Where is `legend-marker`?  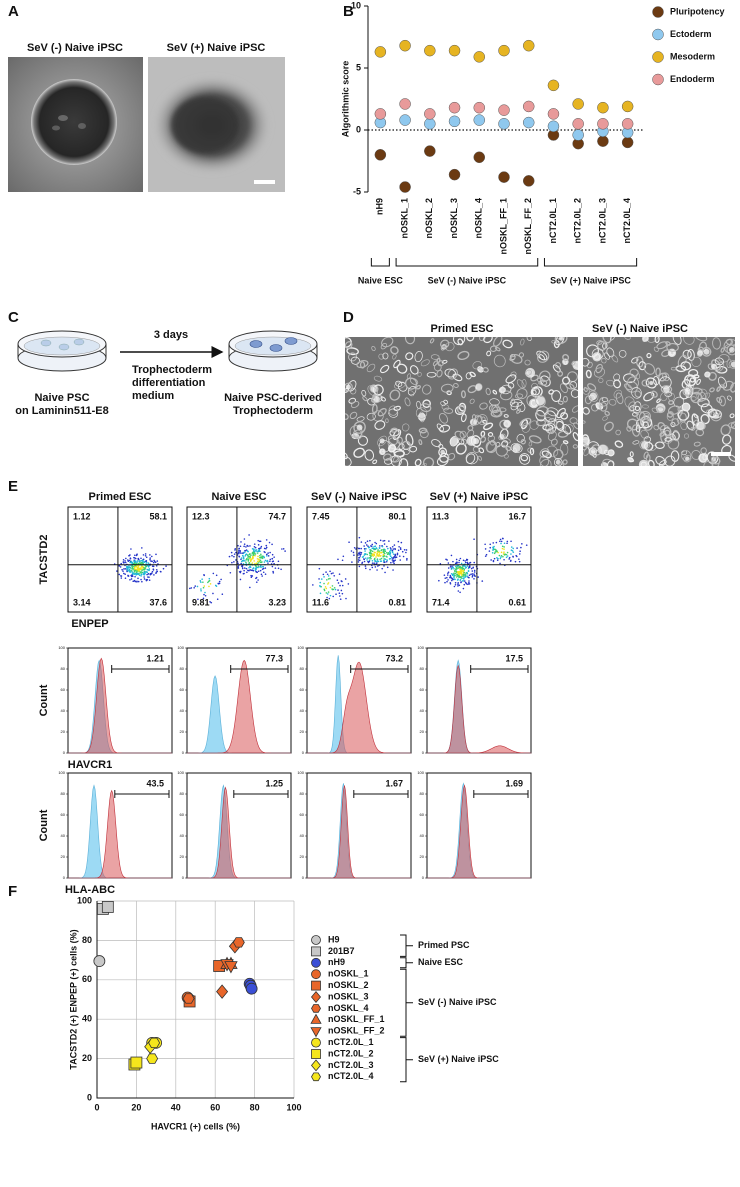
legend-marker is located at coordinates (316, 1018).